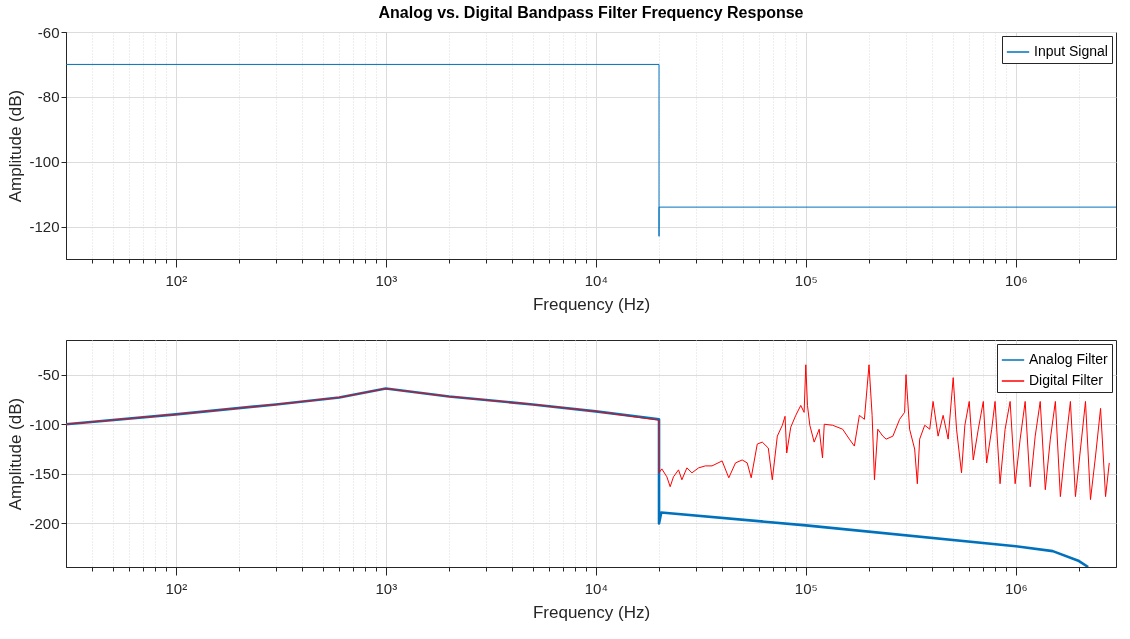 This screenshot has height=639, width=1130. I want to click on y-tick-label: -150, so click(44, 474).